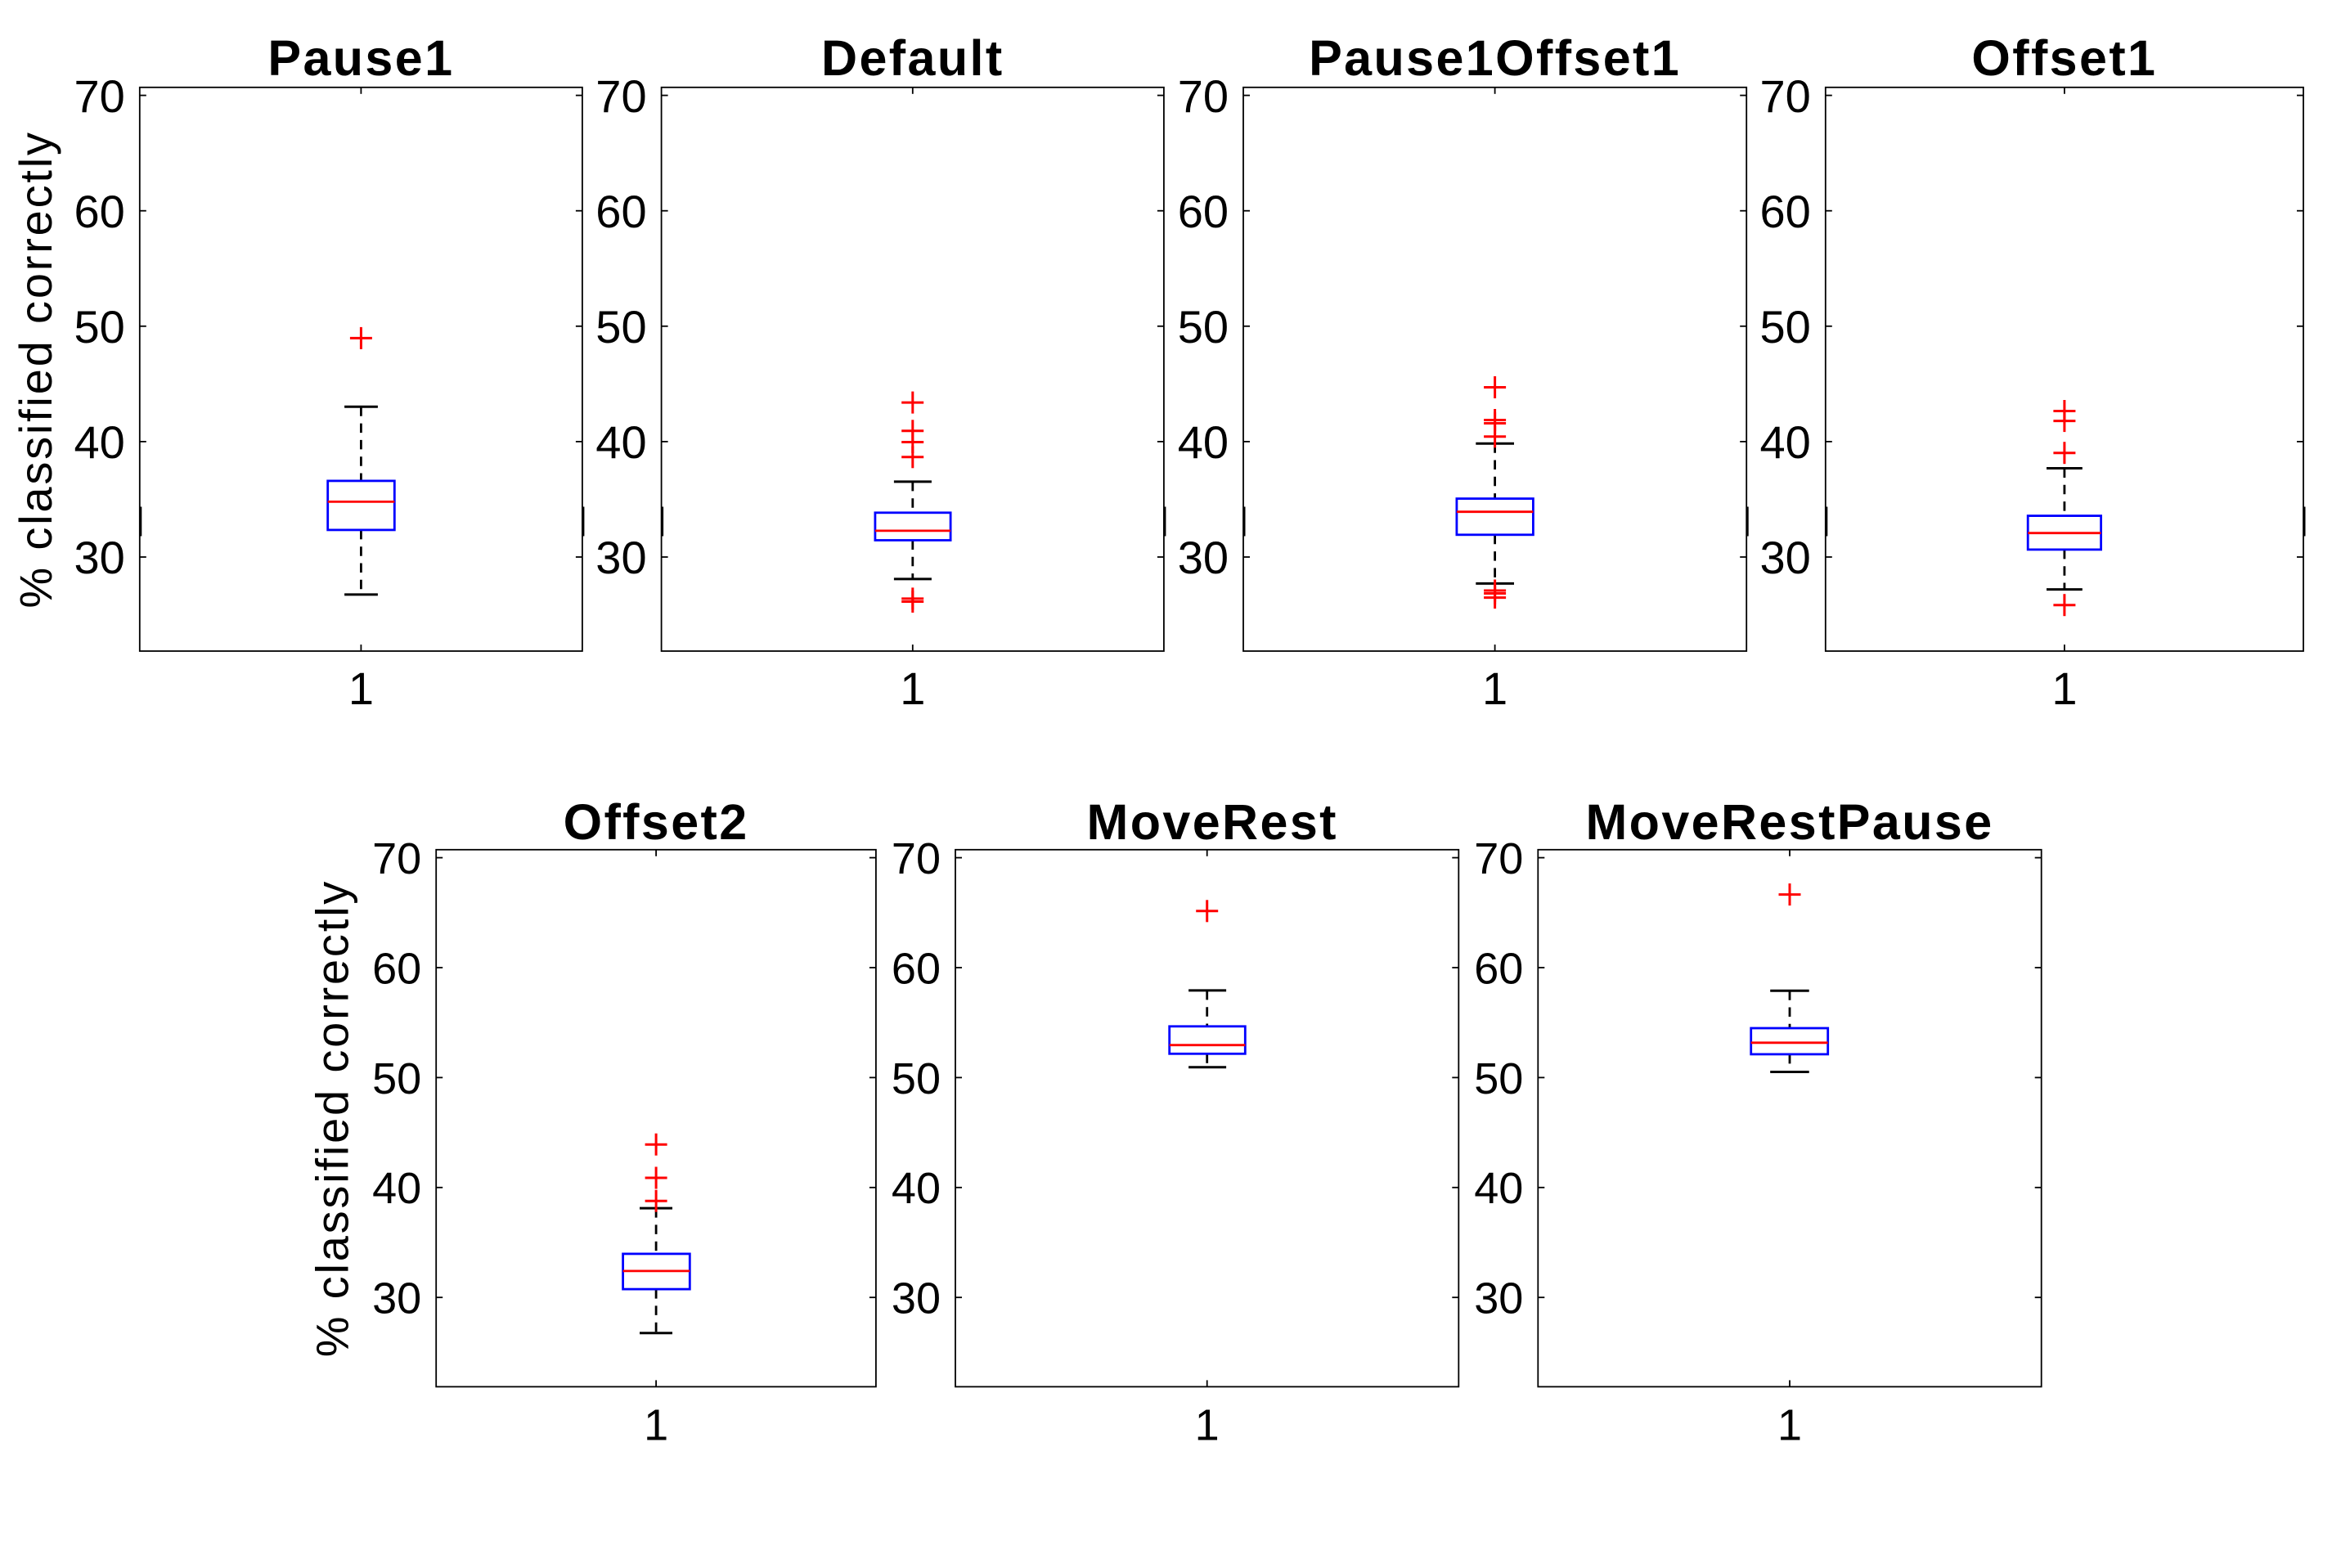 This screenshot has height=1568, width=2341. I want to click on svg-text: MoveRestPause, so click(1789, 822).